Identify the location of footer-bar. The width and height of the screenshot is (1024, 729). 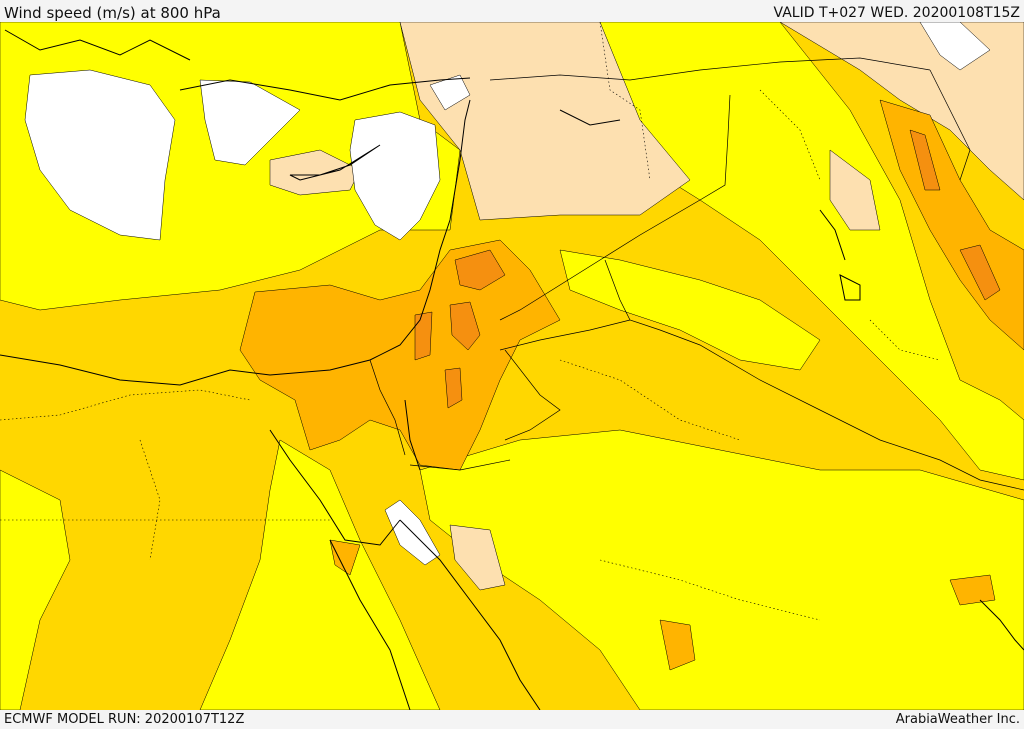
(512, 719).